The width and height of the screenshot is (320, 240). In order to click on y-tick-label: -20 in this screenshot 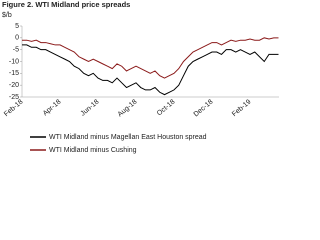, I will do `click(14, 85)`.